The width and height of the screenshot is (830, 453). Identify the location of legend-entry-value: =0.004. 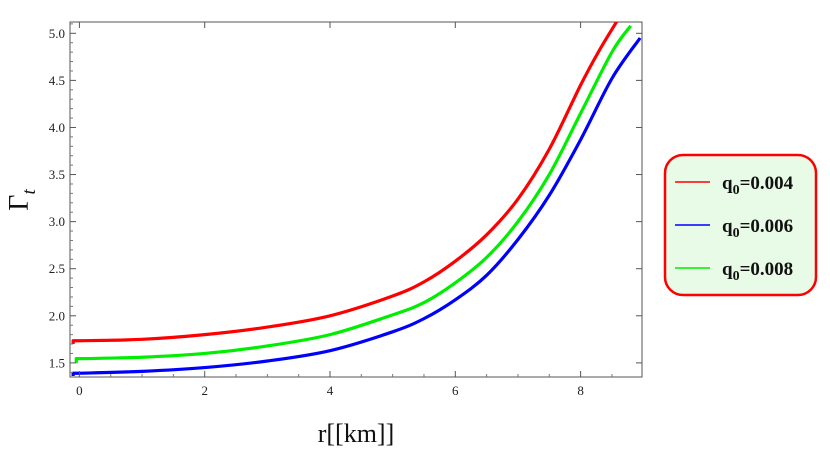
(767, 183).